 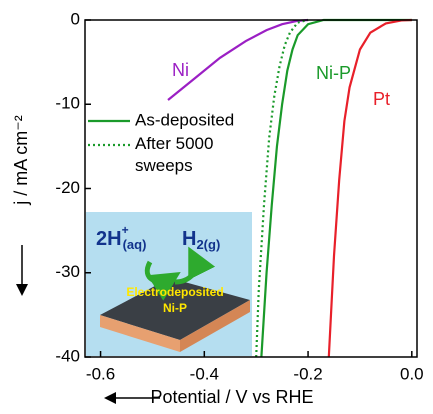 What do you see at coordinates (67, 187) in the screenshot?
I see `y-tick-label: -20` at bounding box center [67, 187].